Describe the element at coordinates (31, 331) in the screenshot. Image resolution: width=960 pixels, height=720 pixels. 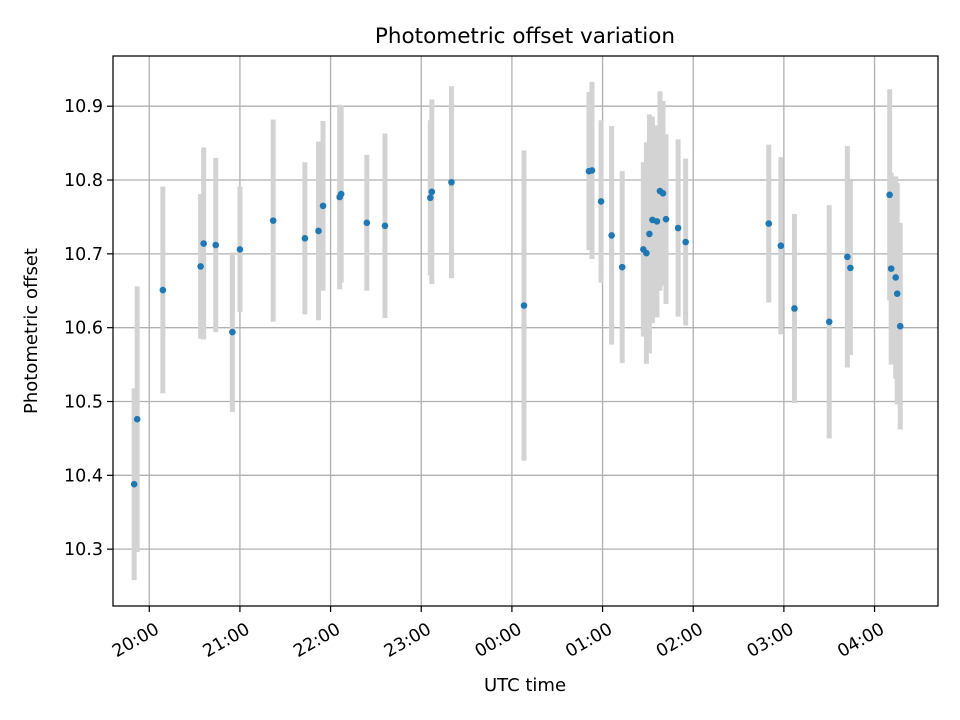
I see `y-axis-label: Photometric offset` at that location.